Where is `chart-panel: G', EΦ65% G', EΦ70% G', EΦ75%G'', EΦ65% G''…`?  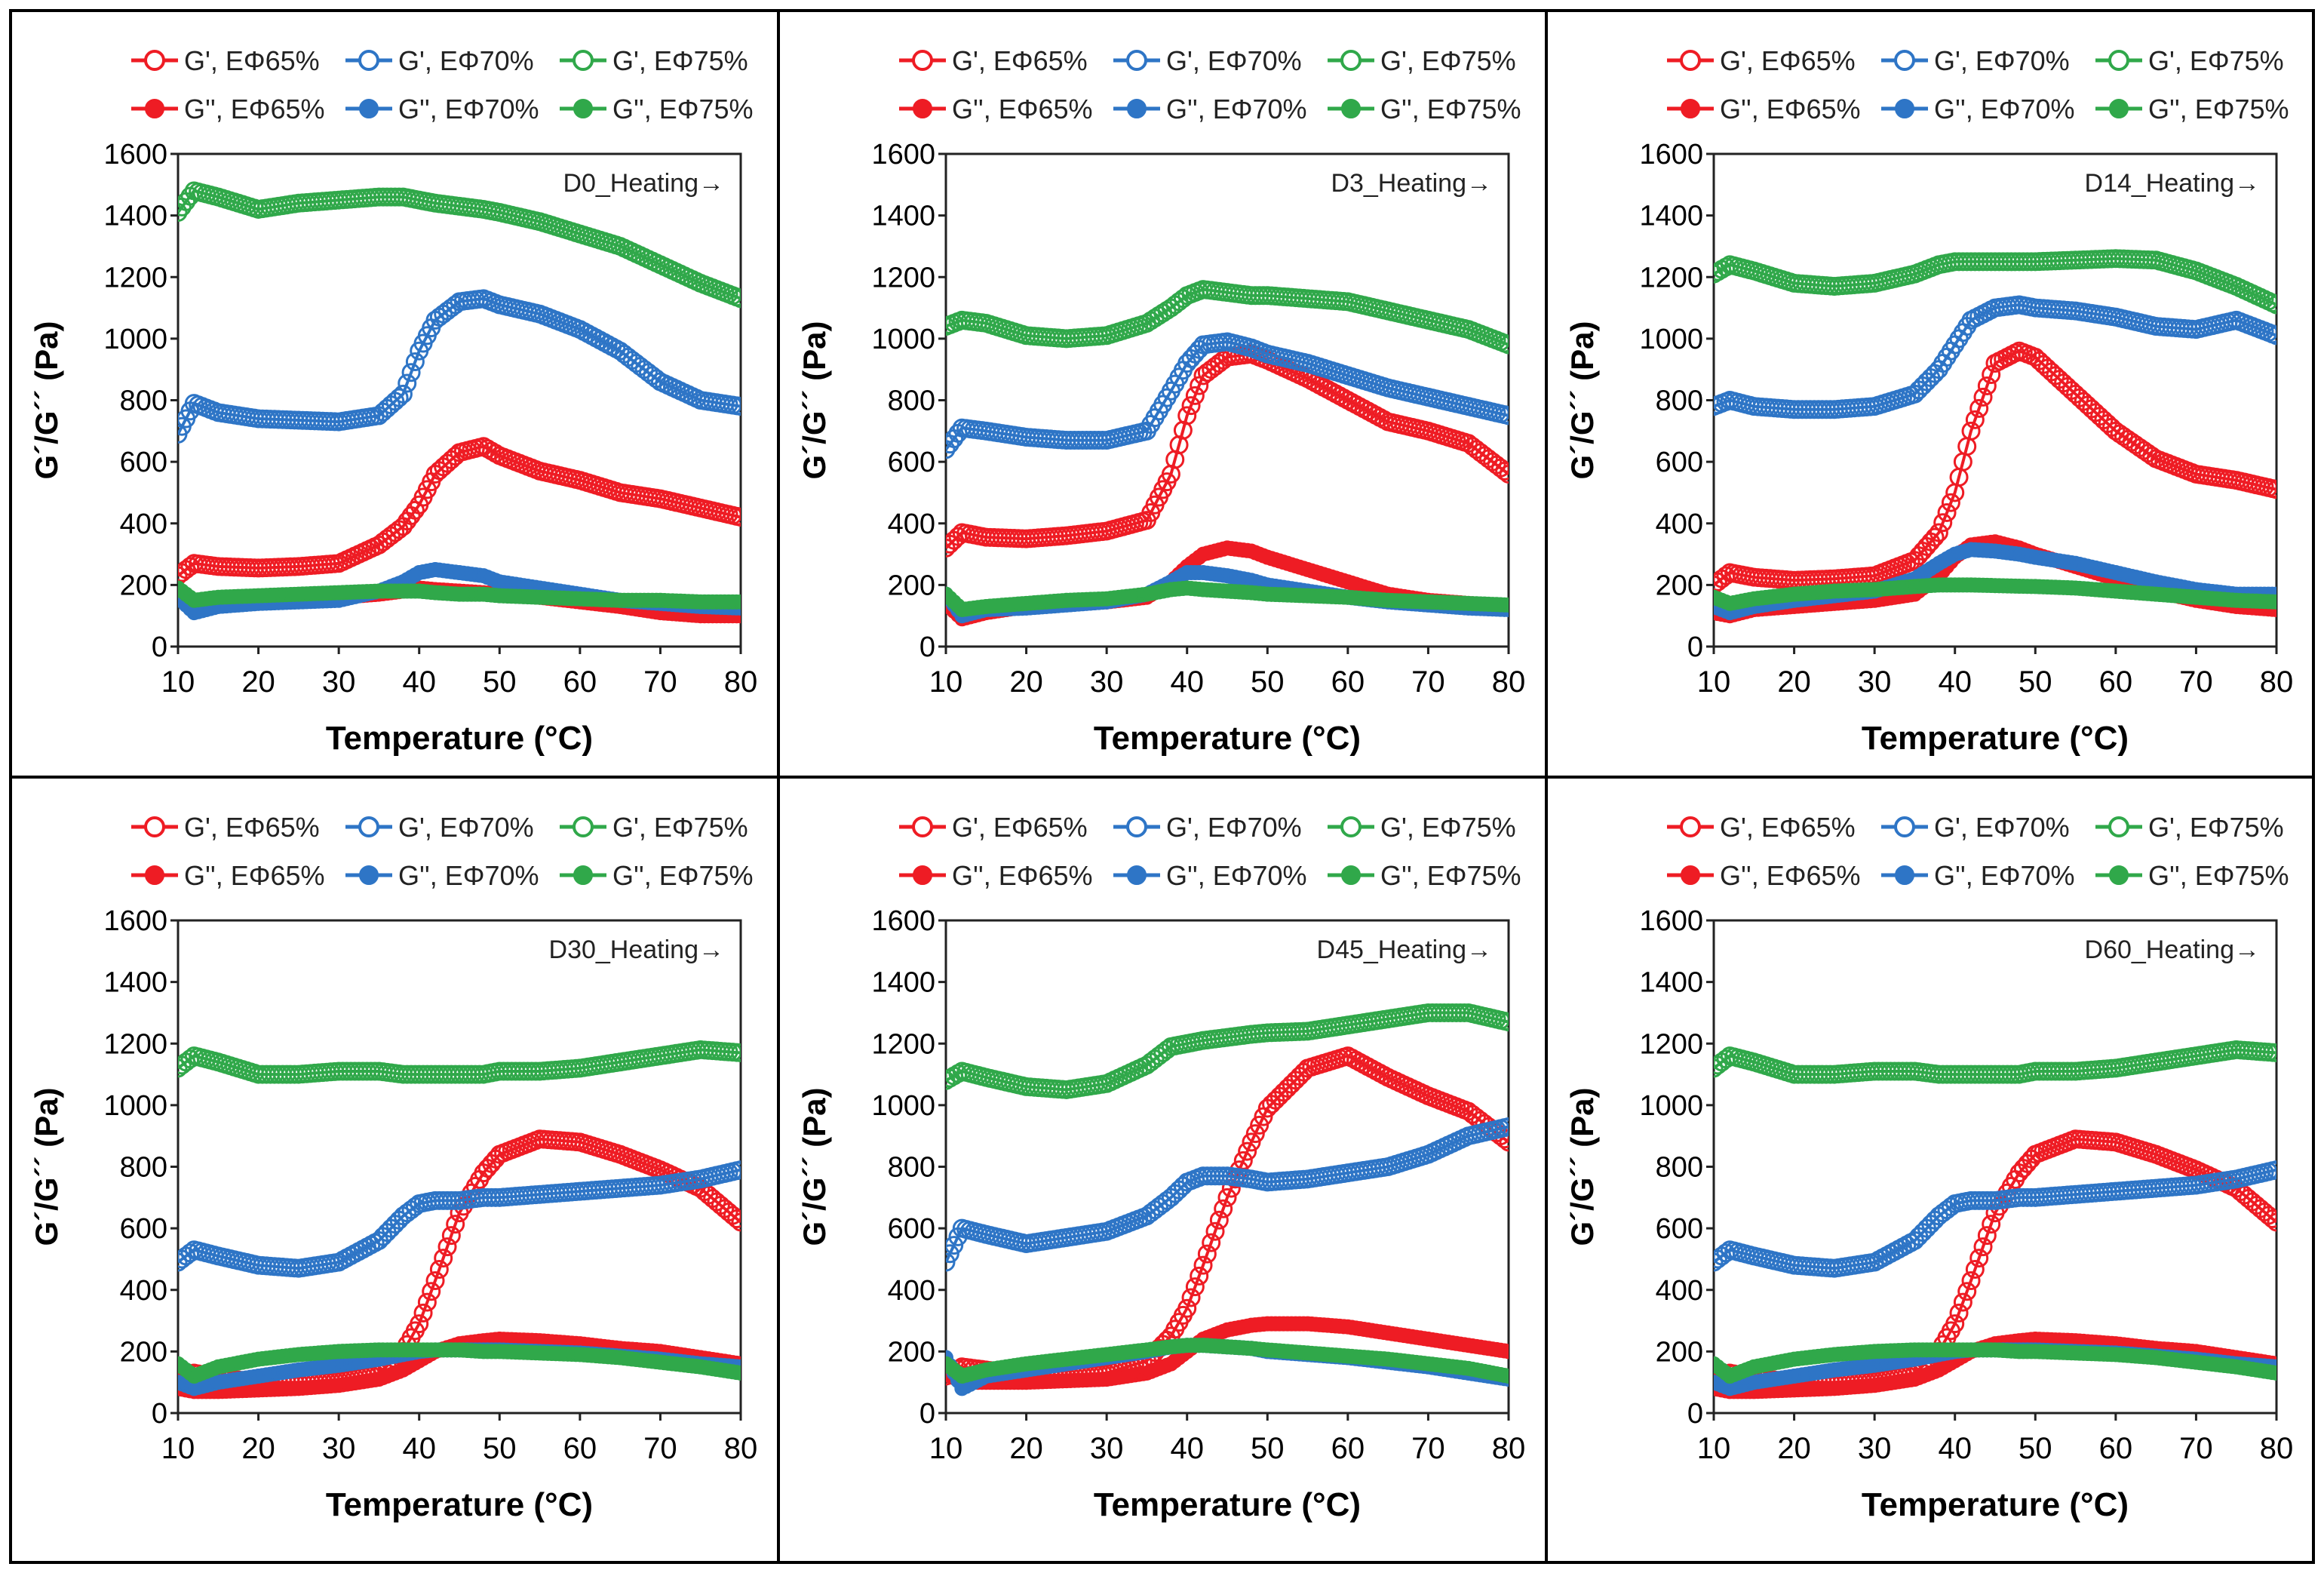
chart-panel: G', EΦ65% G', EΦ70% G', EΦ75%G'', EΦ65% G''… is located at coordinates (1161, 401).